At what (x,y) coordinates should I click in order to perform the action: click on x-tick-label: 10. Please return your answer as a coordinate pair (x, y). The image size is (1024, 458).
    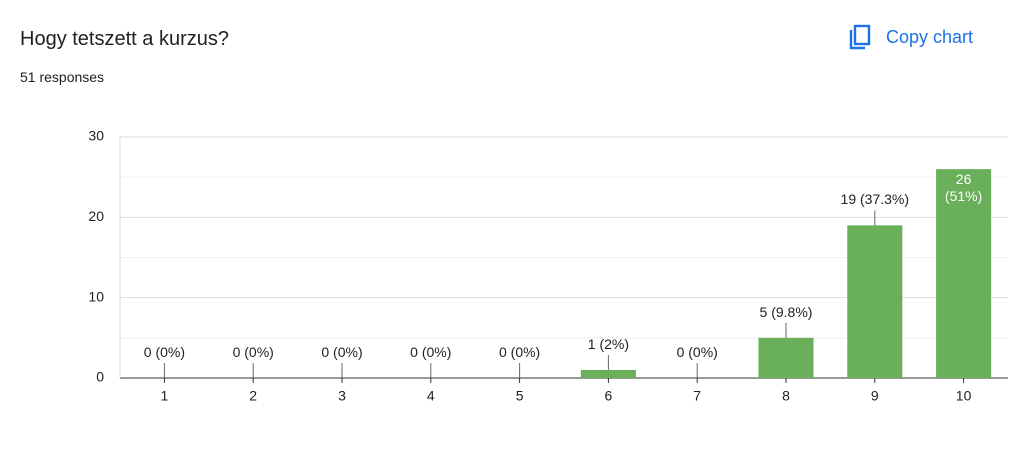
    Looking at the image, I should click on (964, 396).